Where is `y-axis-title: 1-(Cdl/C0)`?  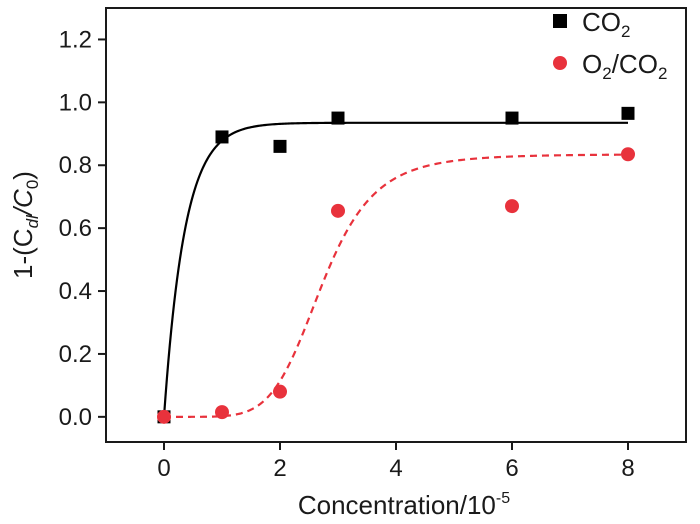
y-axis-title: 1-(Cdl/C0) is located at coordinates (25, 225).